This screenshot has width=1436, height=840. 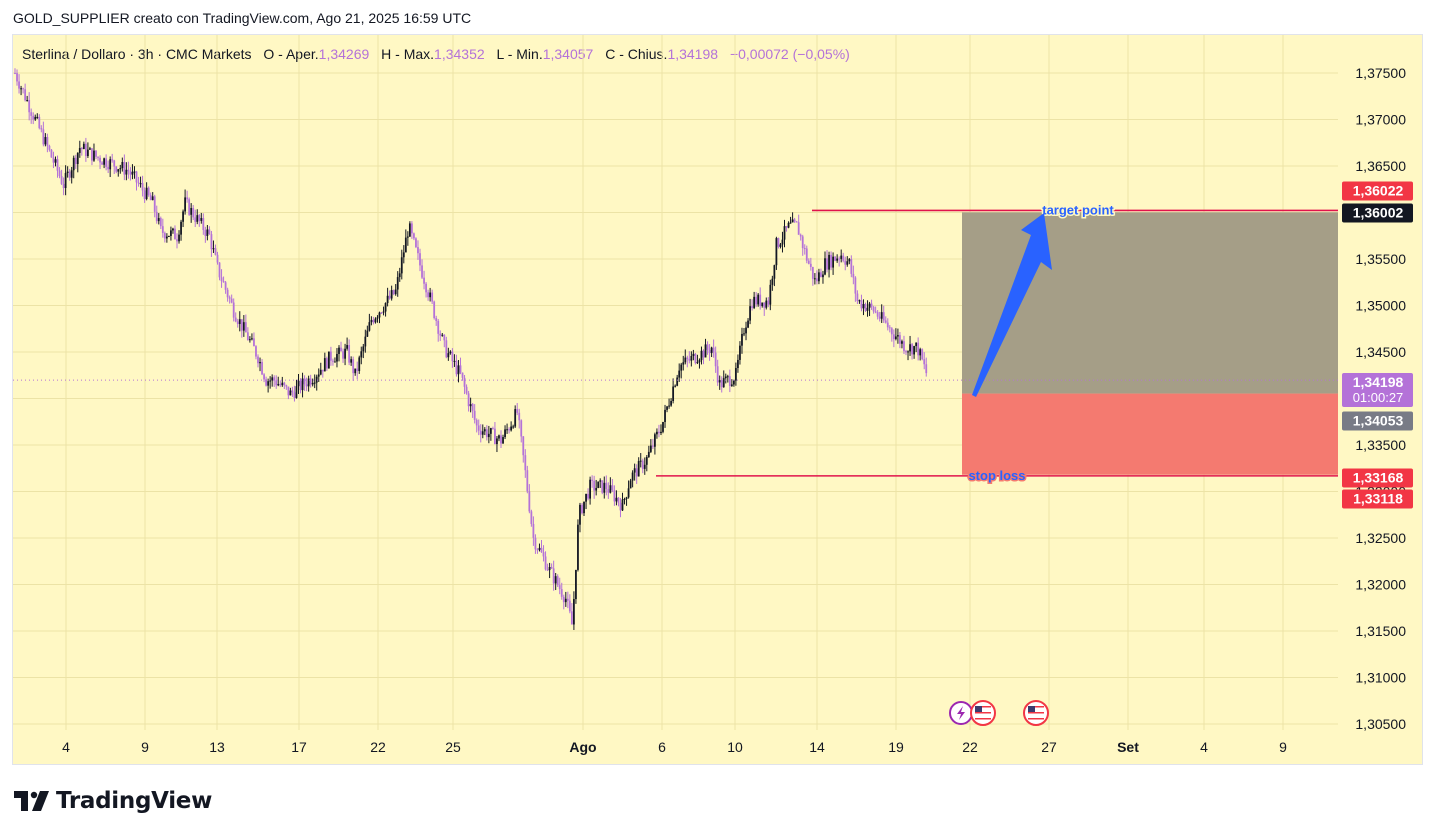 What do you see at coordinates (113, 801) in the screenshot?
I see `tradingview-logo: TradingView` at bounding box center [113, 801].